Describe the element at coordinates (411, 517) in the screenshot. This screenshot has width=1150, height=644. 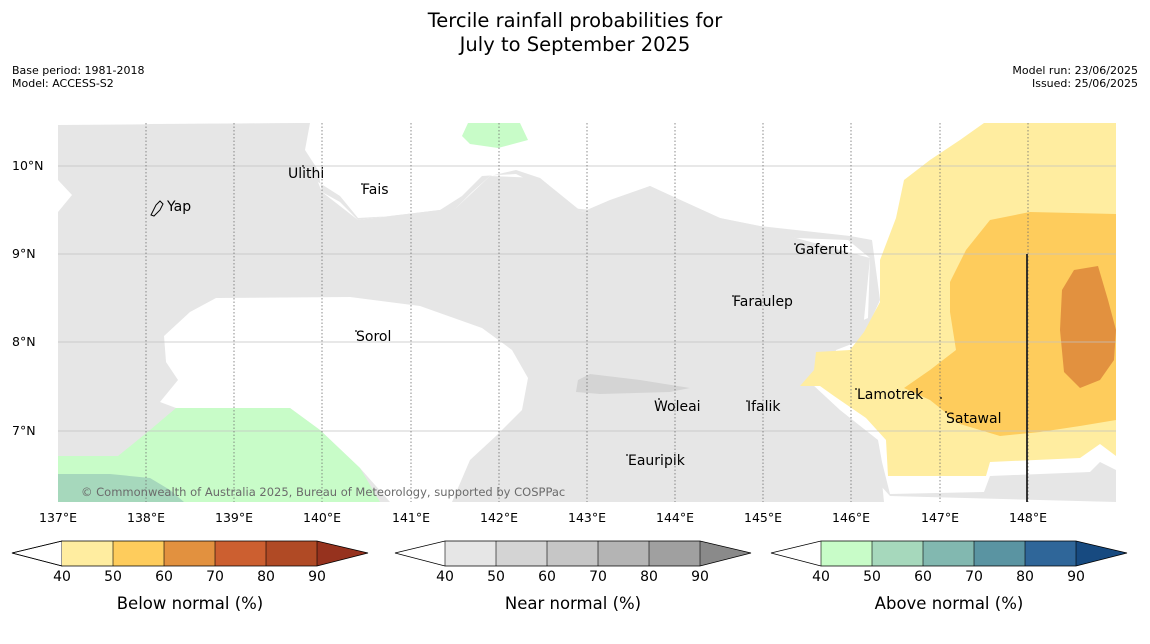
I see `lon-label-141e: 141°E` at that location.